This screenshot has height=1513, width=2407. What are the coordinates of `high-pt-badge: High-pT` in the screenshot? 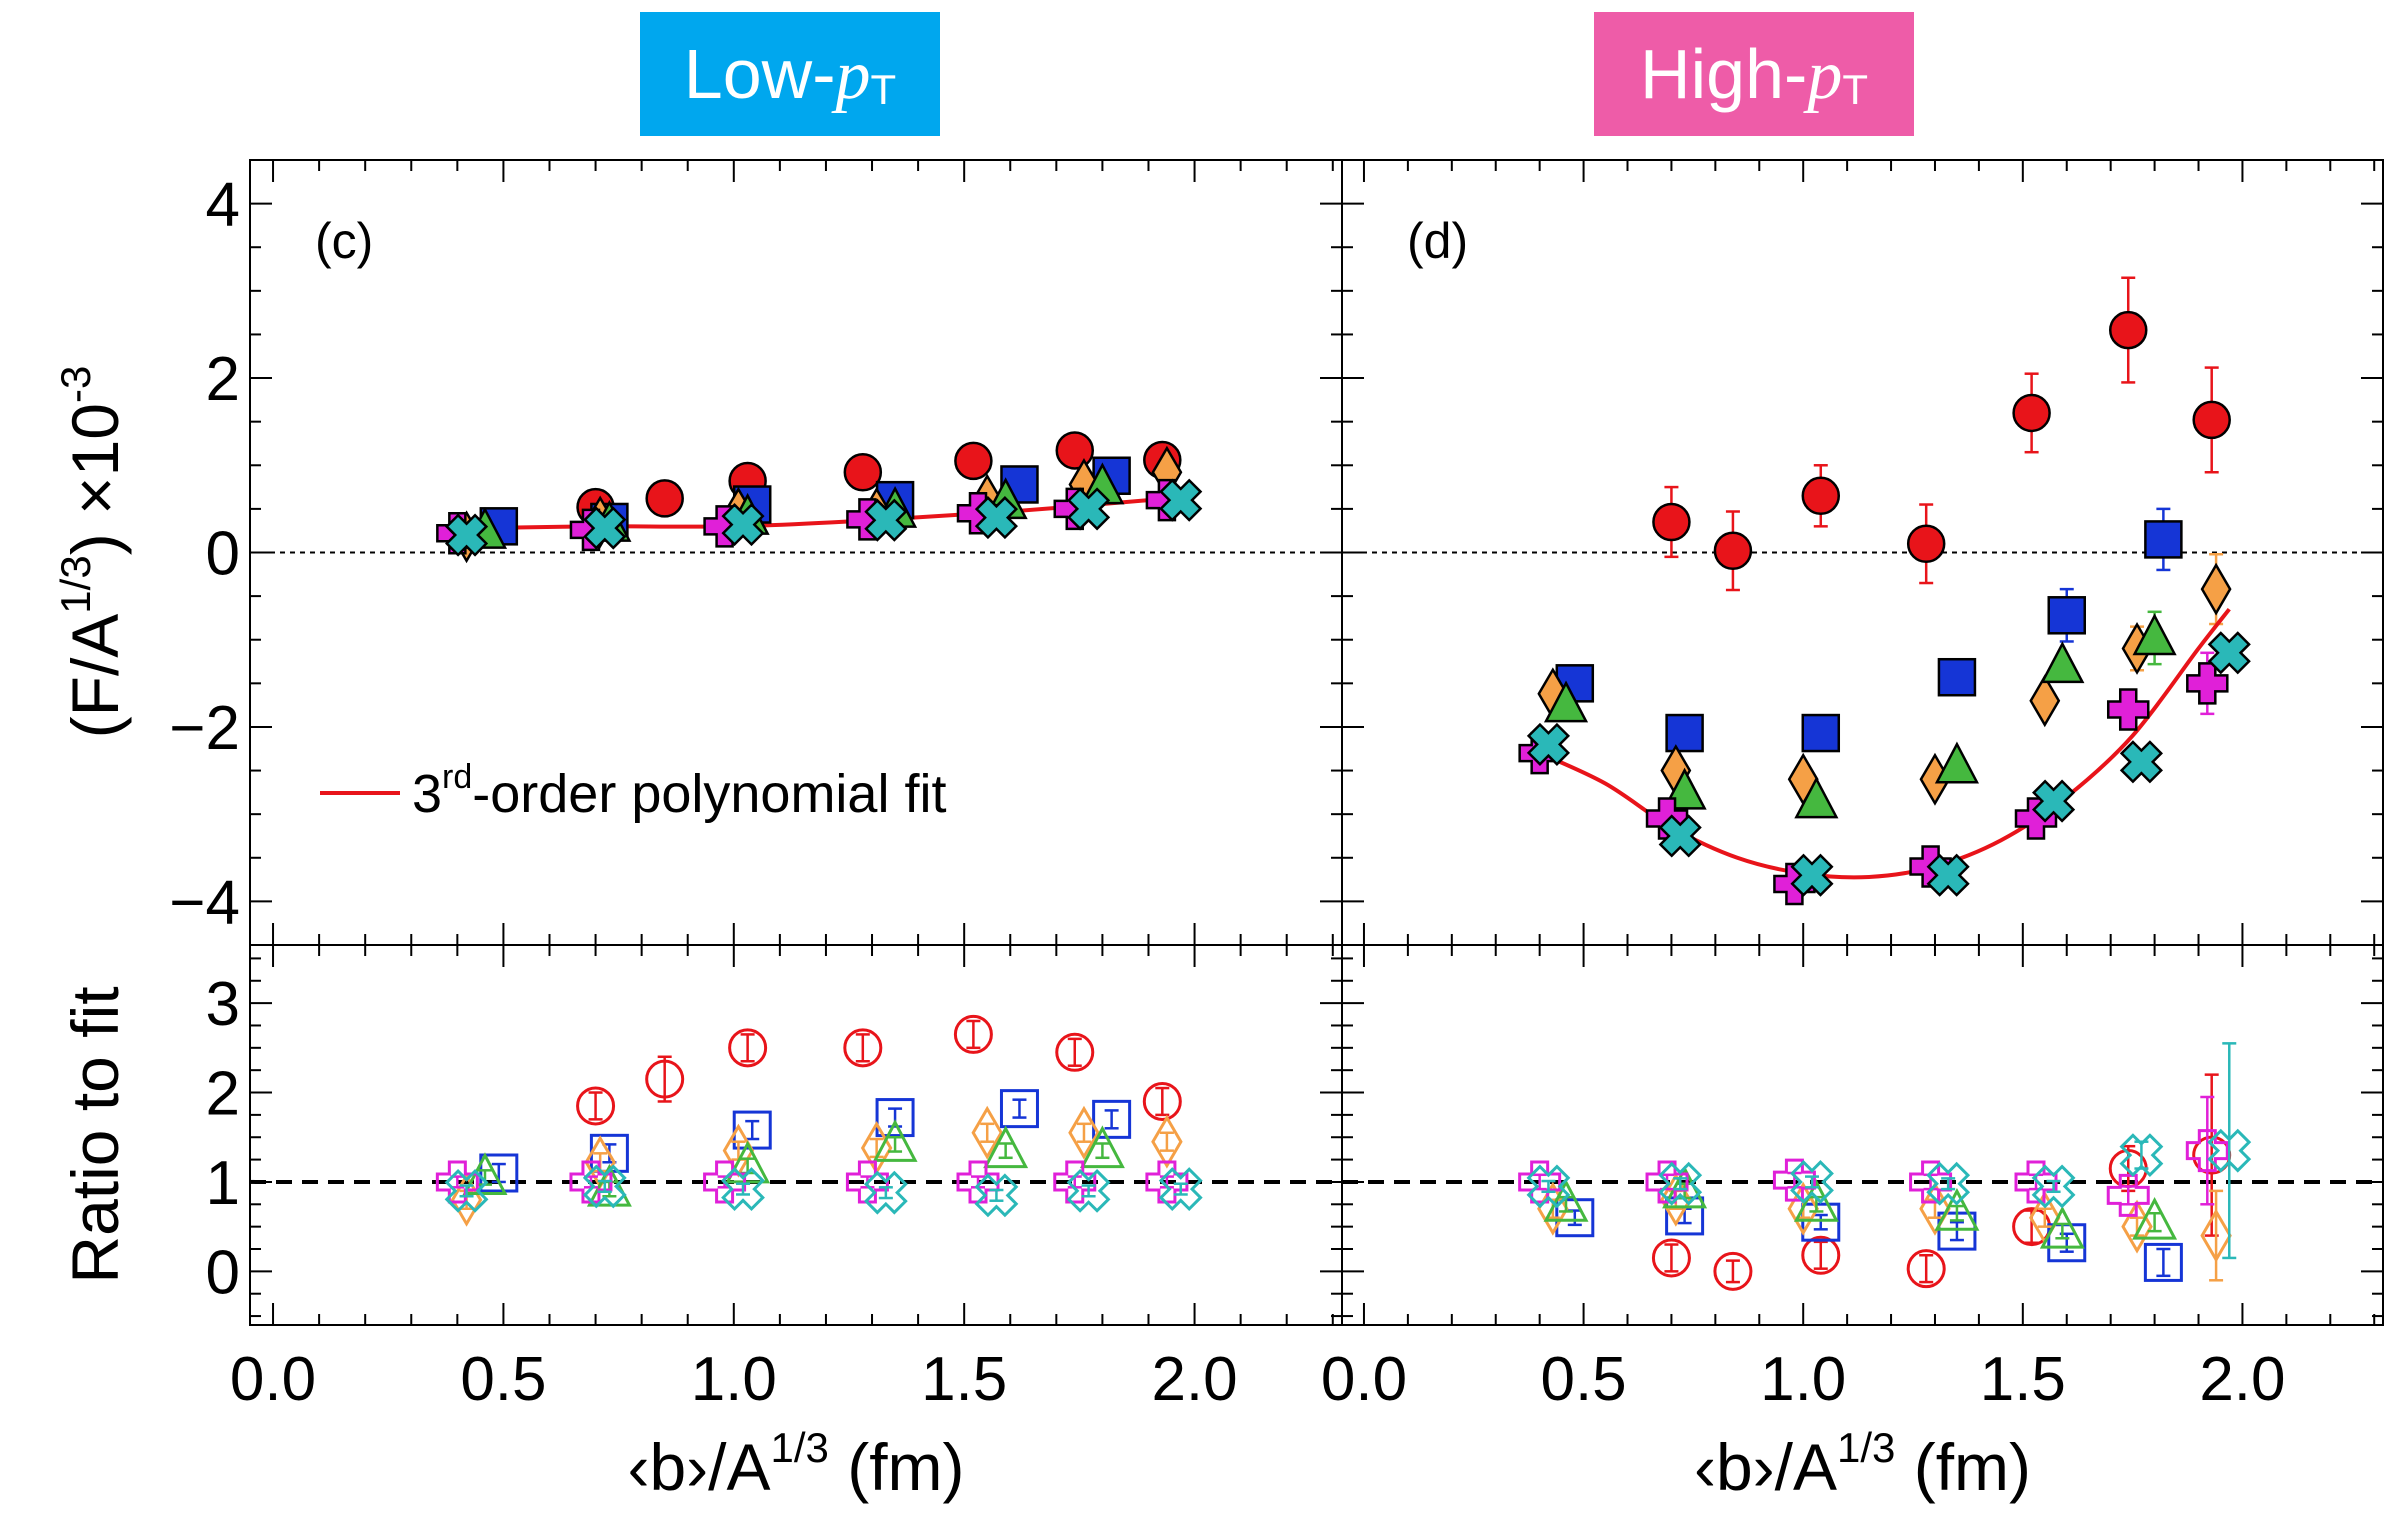 It's located at (1754, 74).